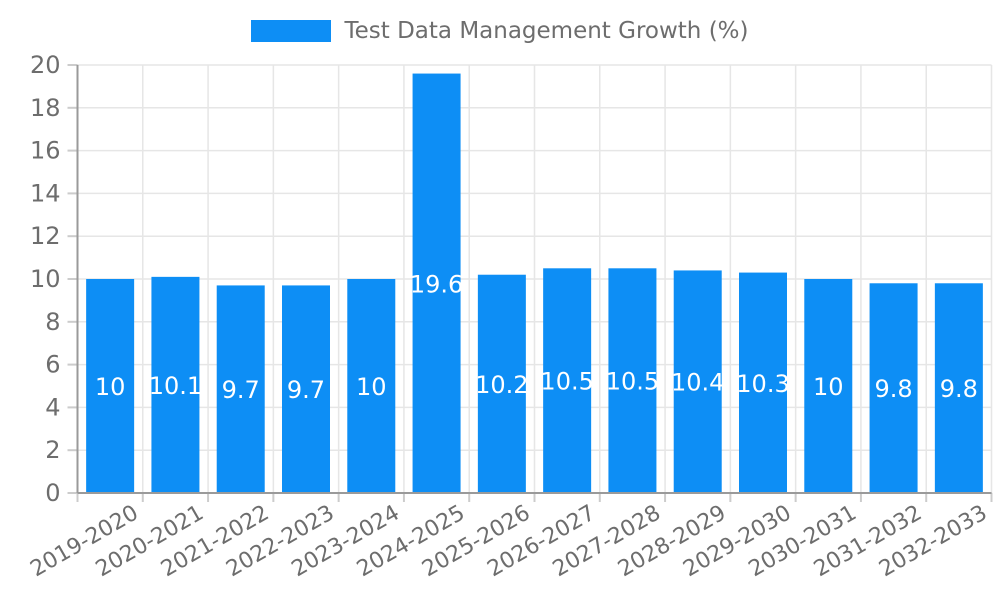  I want to click on y-axis-tick-label: 0, so click(52, 493).